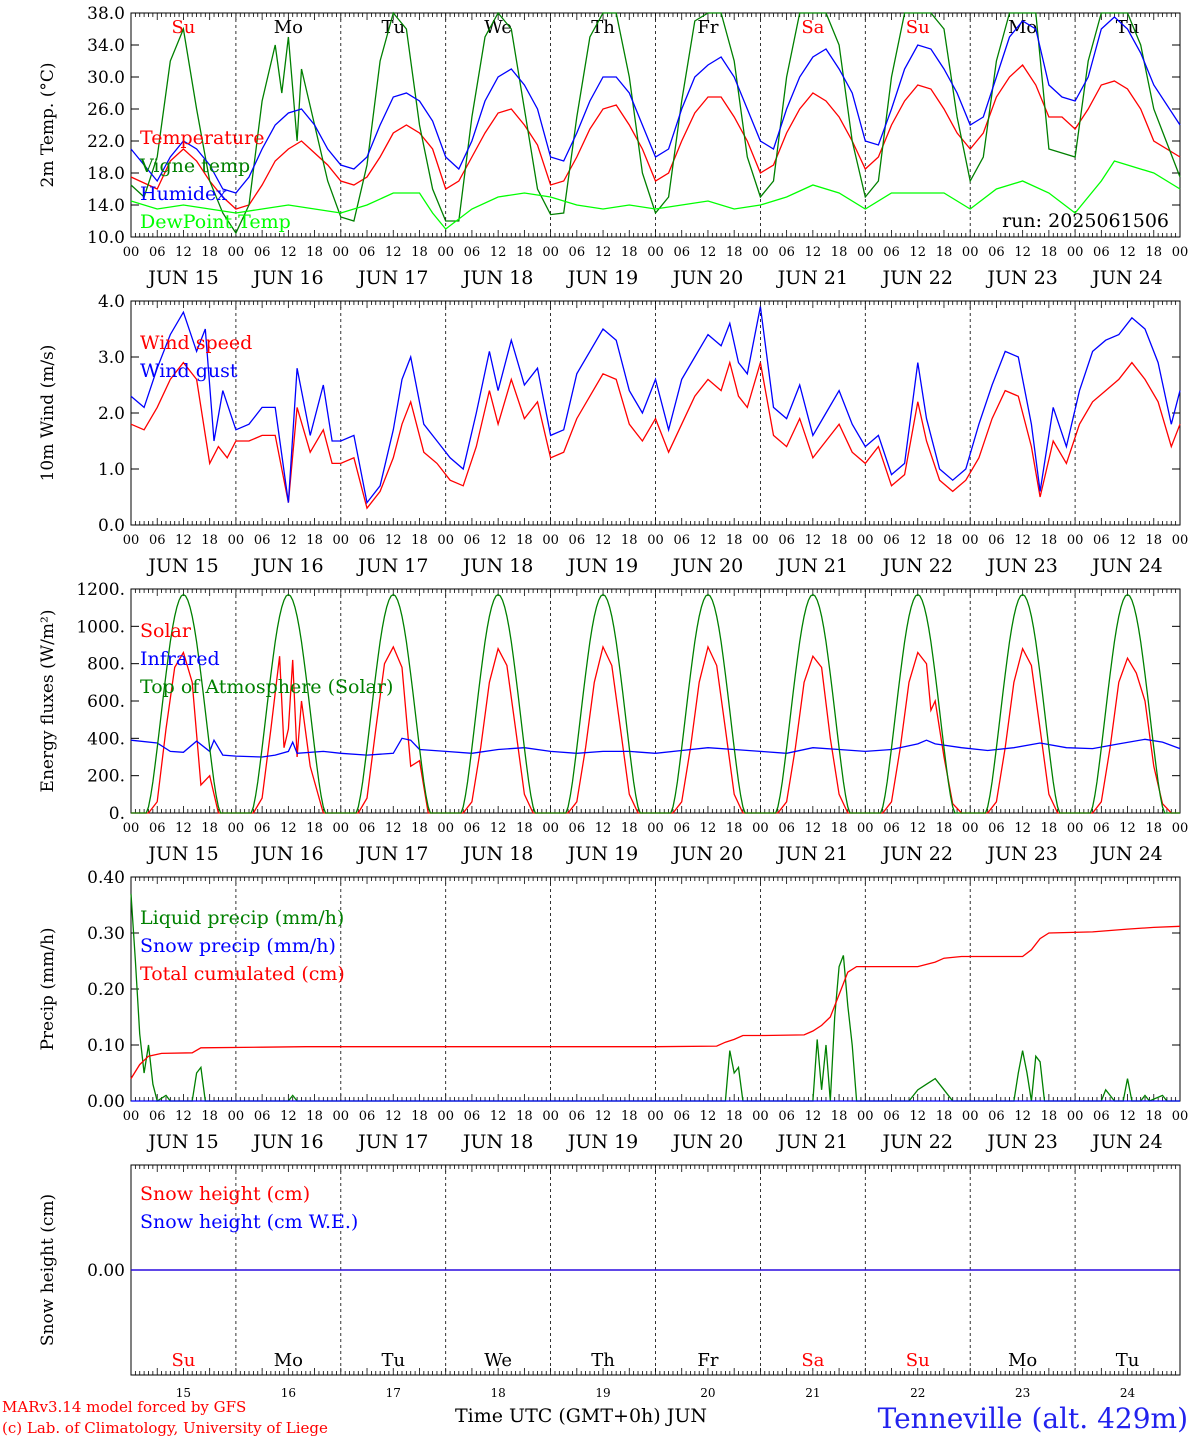  What do you see at coordinates (183, 194) in the screenshot?
I see `legend-entry: Humidex` at bounding box center [183, 194].